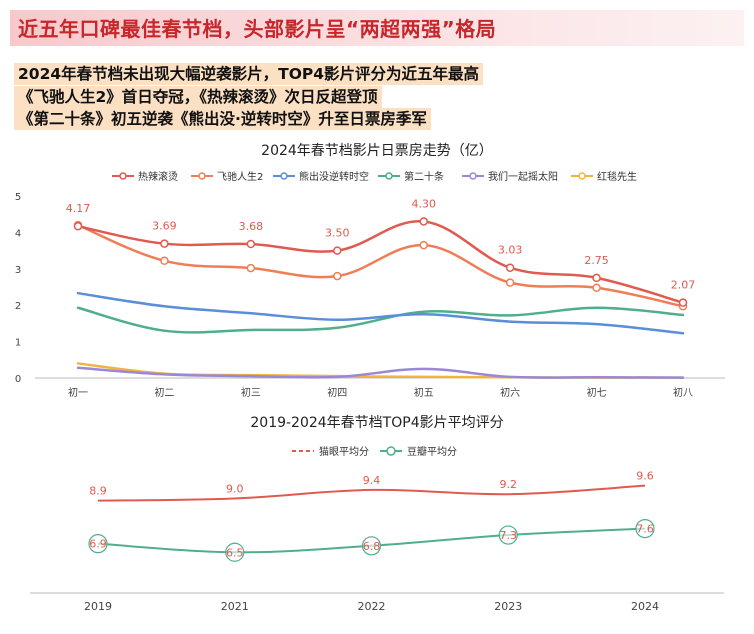 The image size is (754, 634). What do you see at coordinates (240, 176) in the screenshot?
I see `legend-label: 飞驰人生2` at bounding box center [240, 176].